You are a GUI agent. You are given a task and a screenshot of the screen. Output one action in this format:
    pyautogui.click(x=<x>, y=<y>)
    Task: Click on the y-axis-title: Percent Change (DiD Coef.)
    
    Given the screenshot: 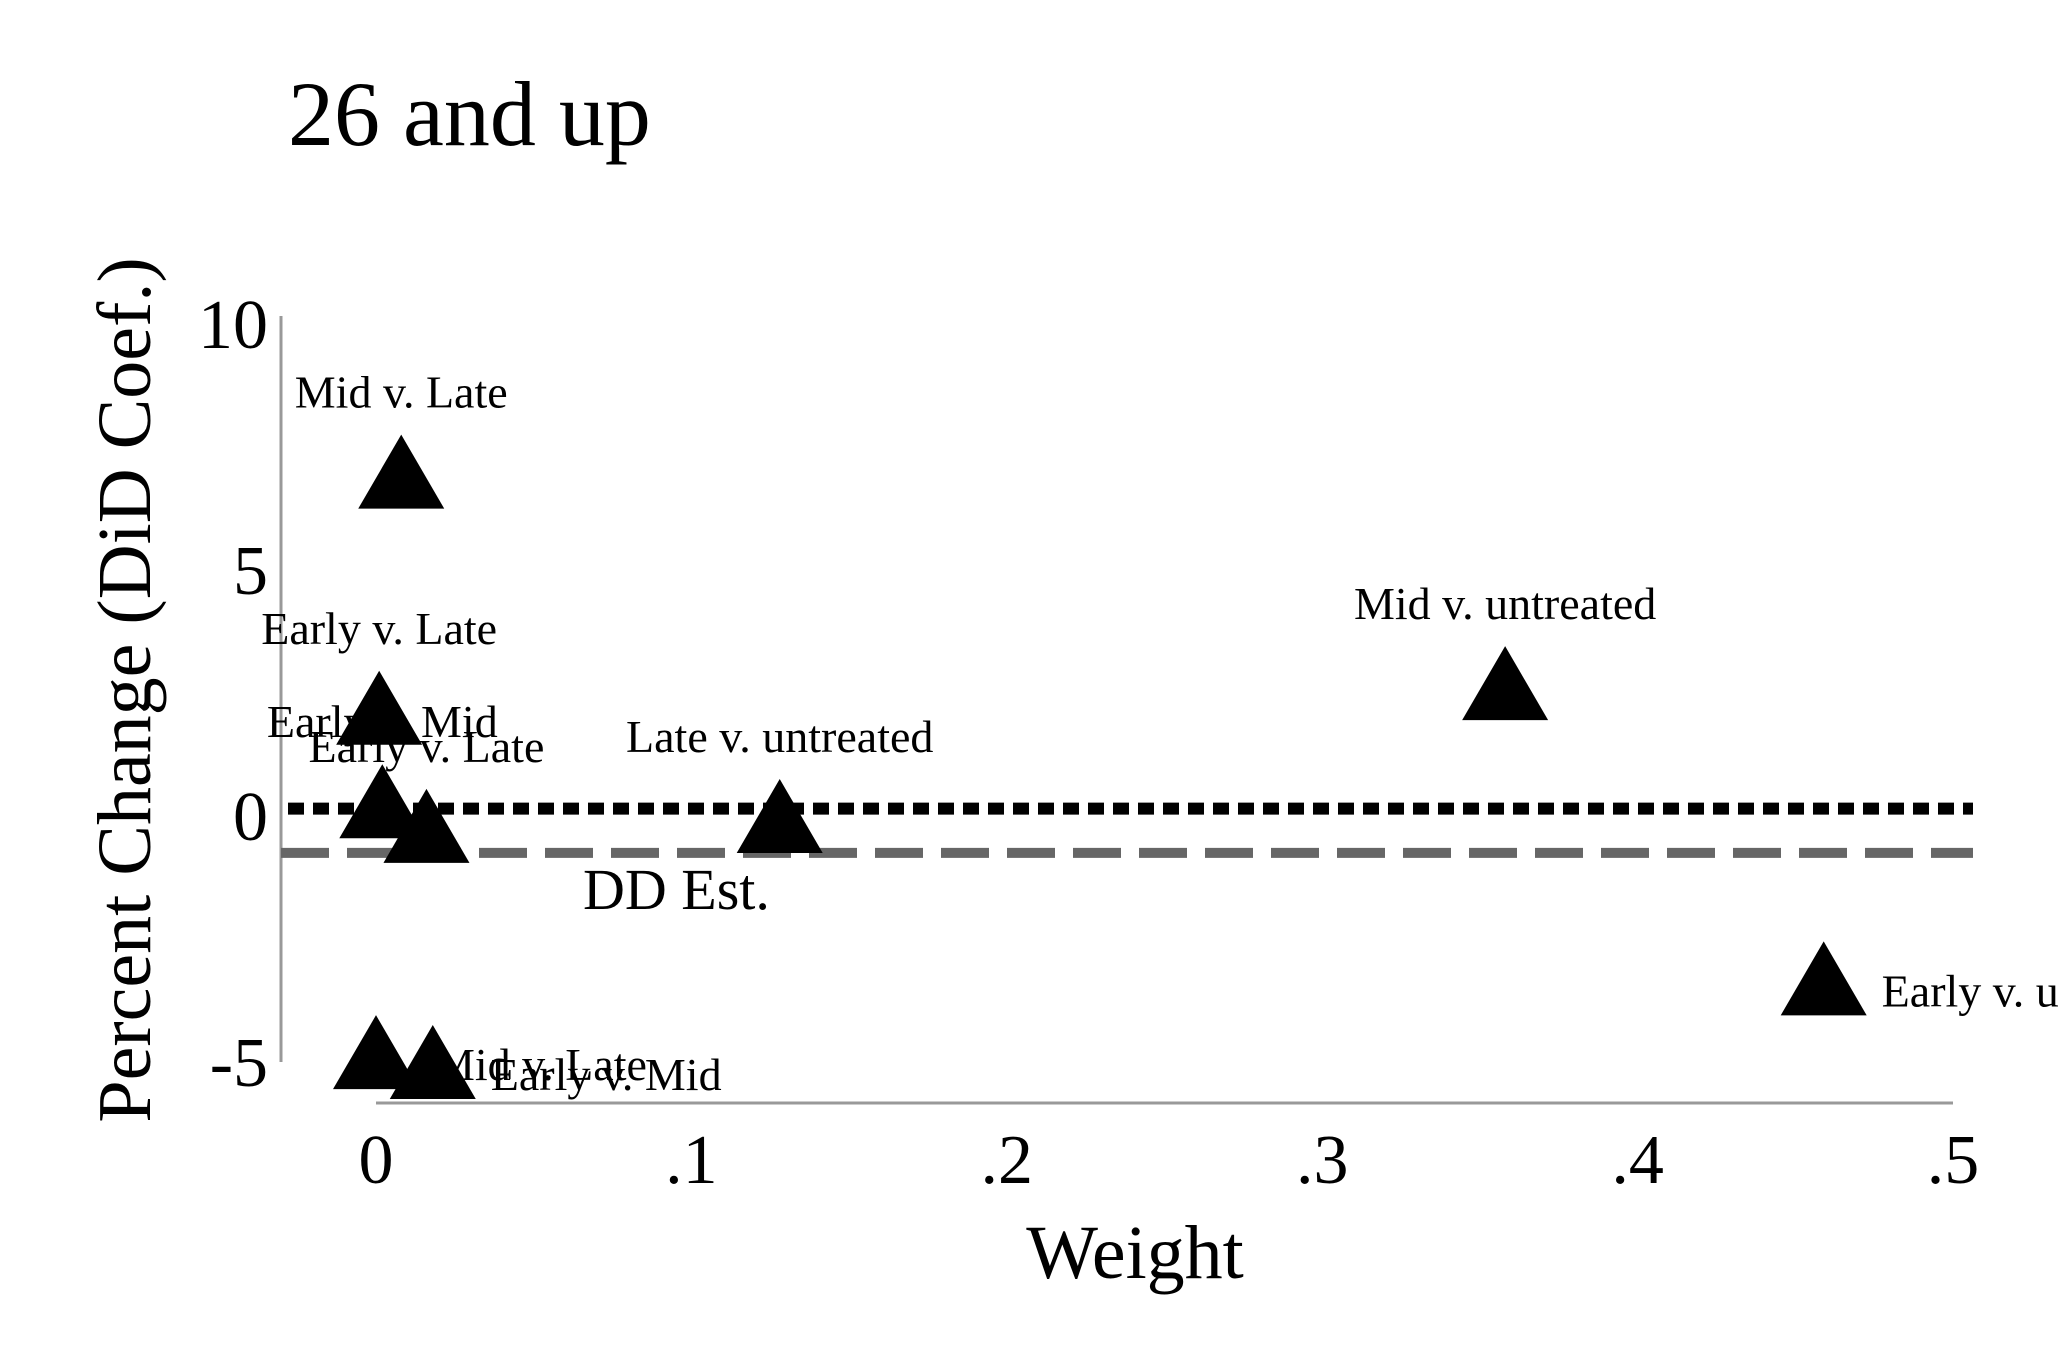 What is the action you would take?
    pyautogui.click(x=125, y=689)
    